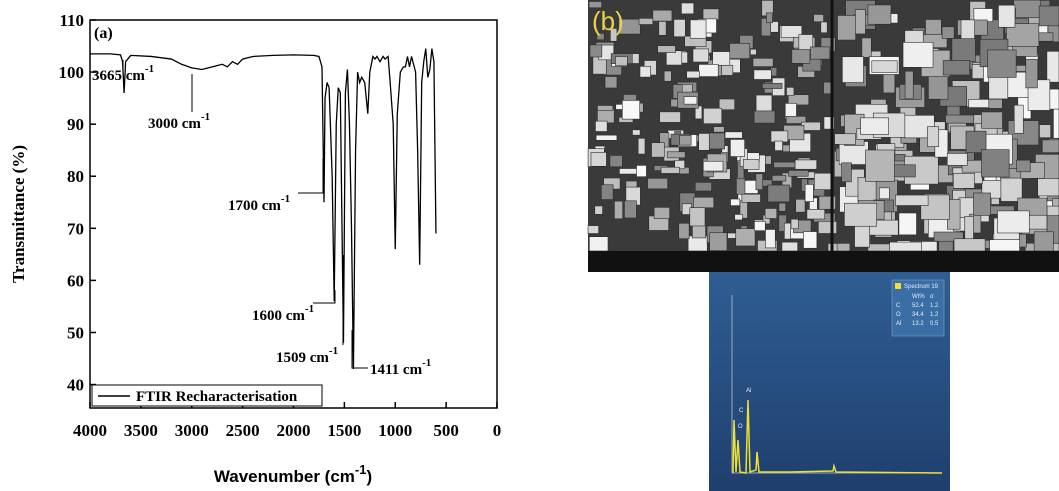 The height and width of the screenshot is (491, 1059). Describe the element at coordinates (361, 469) in the screenshot. I see `x-axis-label-sup: -1` at that location.